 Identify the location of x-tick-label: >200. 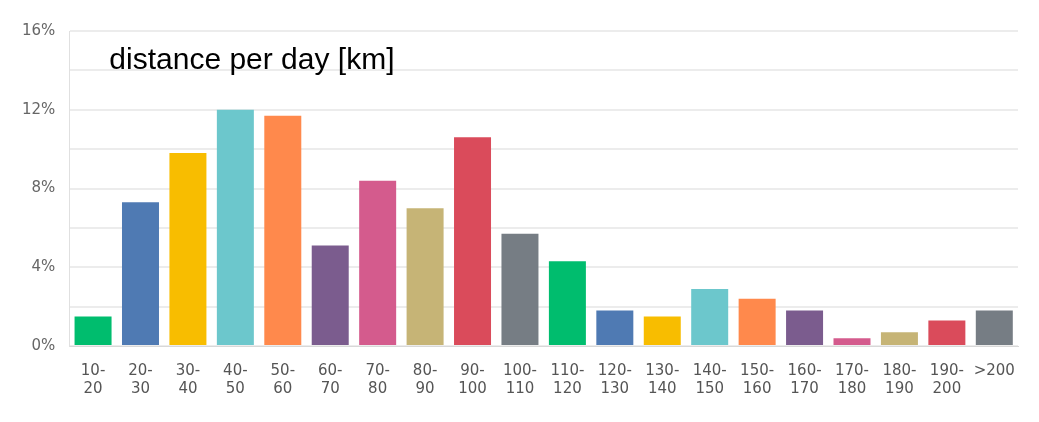
(994, 369).